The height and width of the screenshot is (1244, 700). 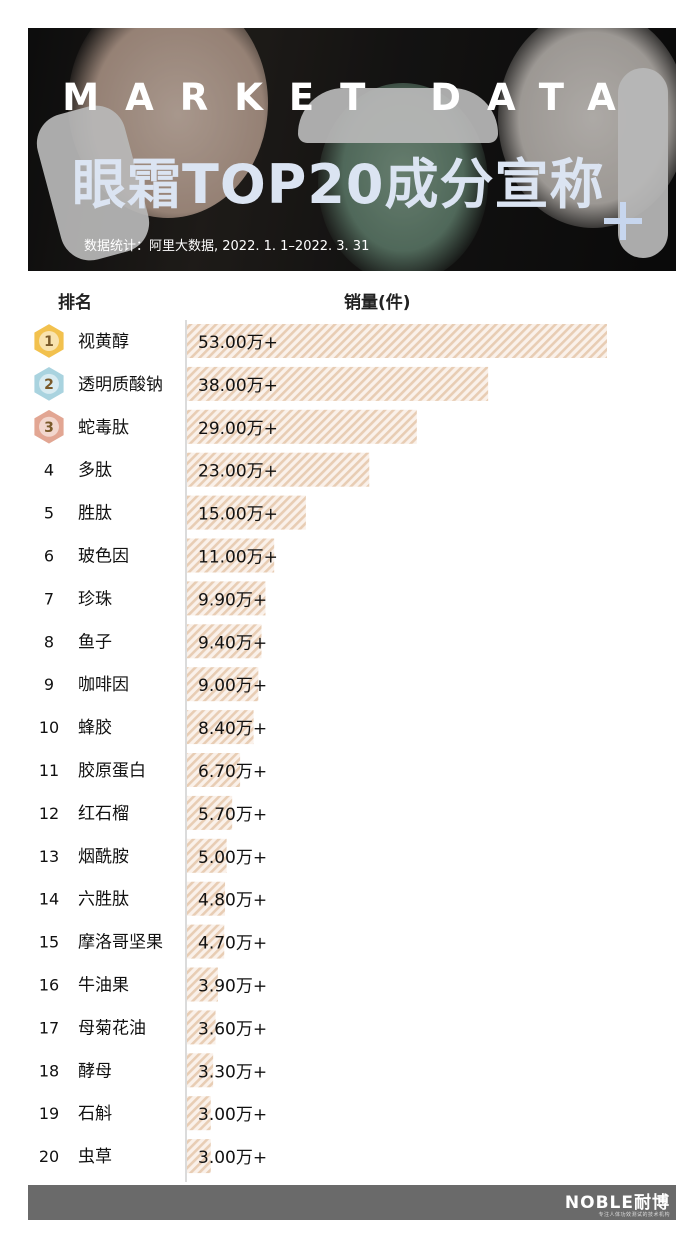 I want to click on rank-number: 6, so click(x=49, y=556).